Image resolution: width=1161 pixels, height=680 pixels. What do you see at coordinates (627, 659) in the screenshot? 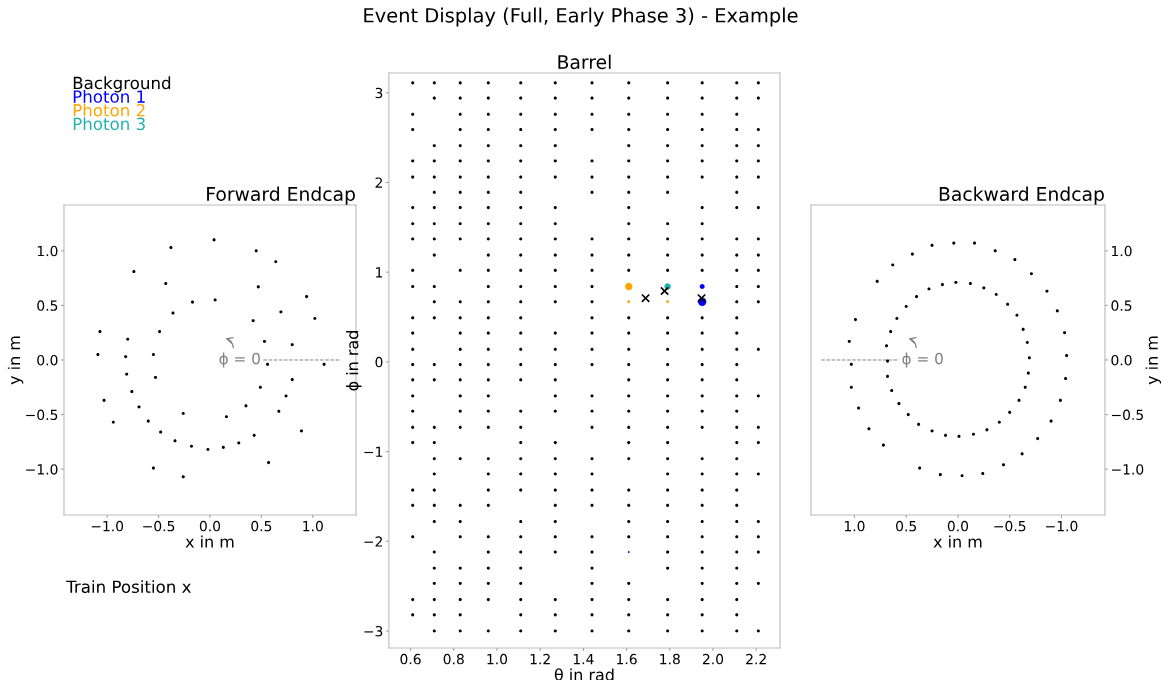
I see `x-tick-label: 1.6` at bounding box center [627, 659].